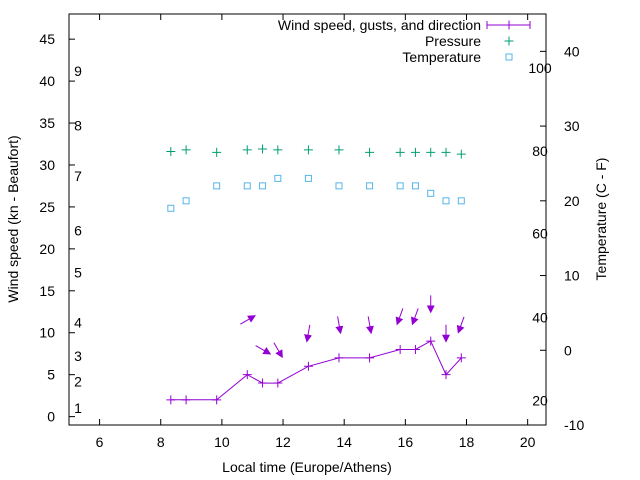  What do you see at coordinates (509, 41) in the screenshot?
I see `legend-mark-pressure` at bounding box center [509, 41].